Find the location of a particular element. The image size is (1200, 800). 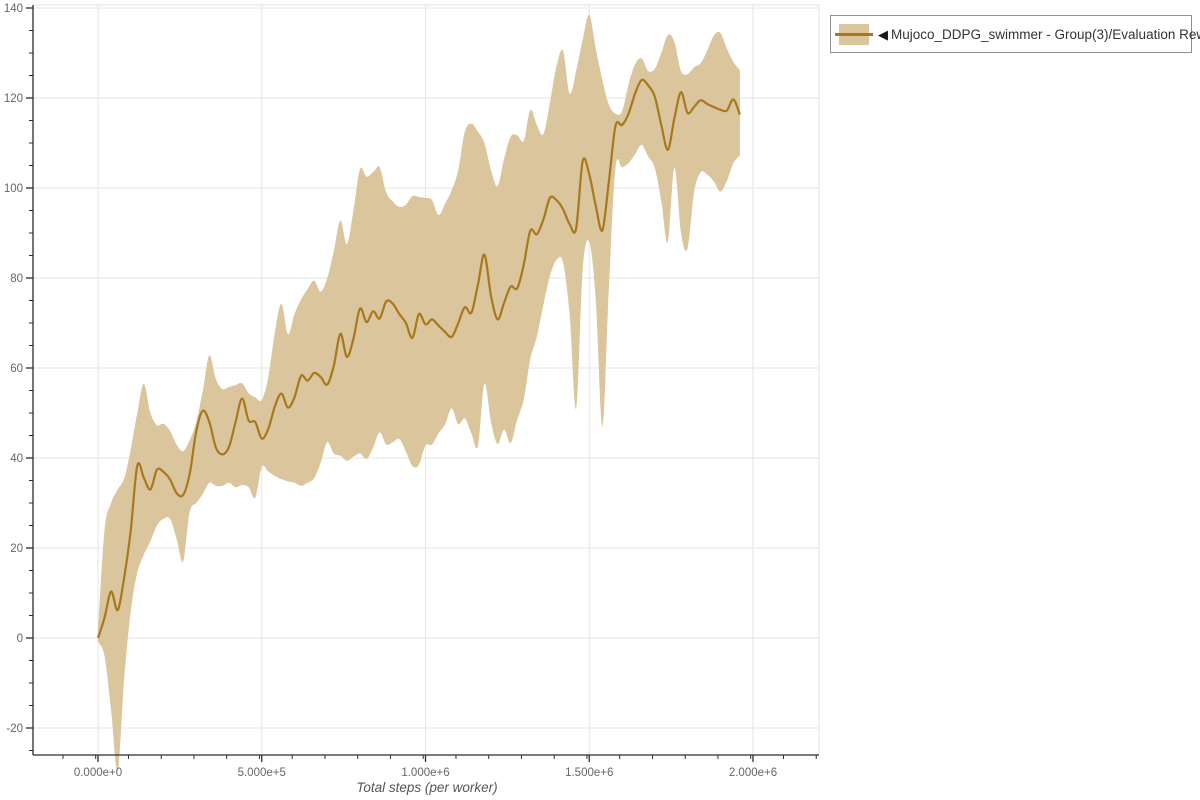

y-tick-label: 140 is located at coordinates (13, 9).